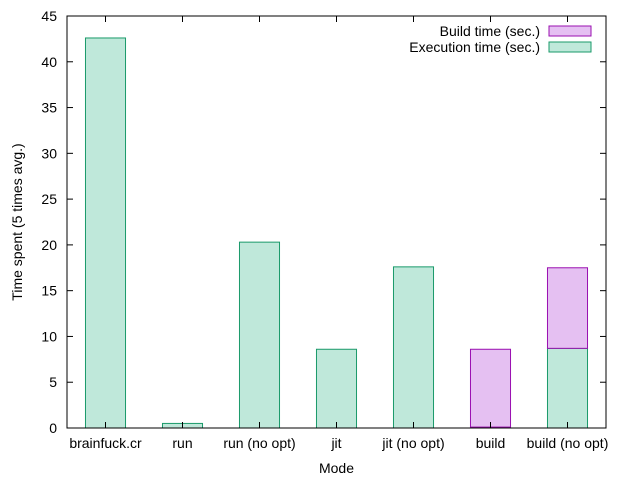  Describe the element at coordinates (17, 221) in the screenshot. I see `y-axis-label: Time spent (5 times avg.)` at that location.